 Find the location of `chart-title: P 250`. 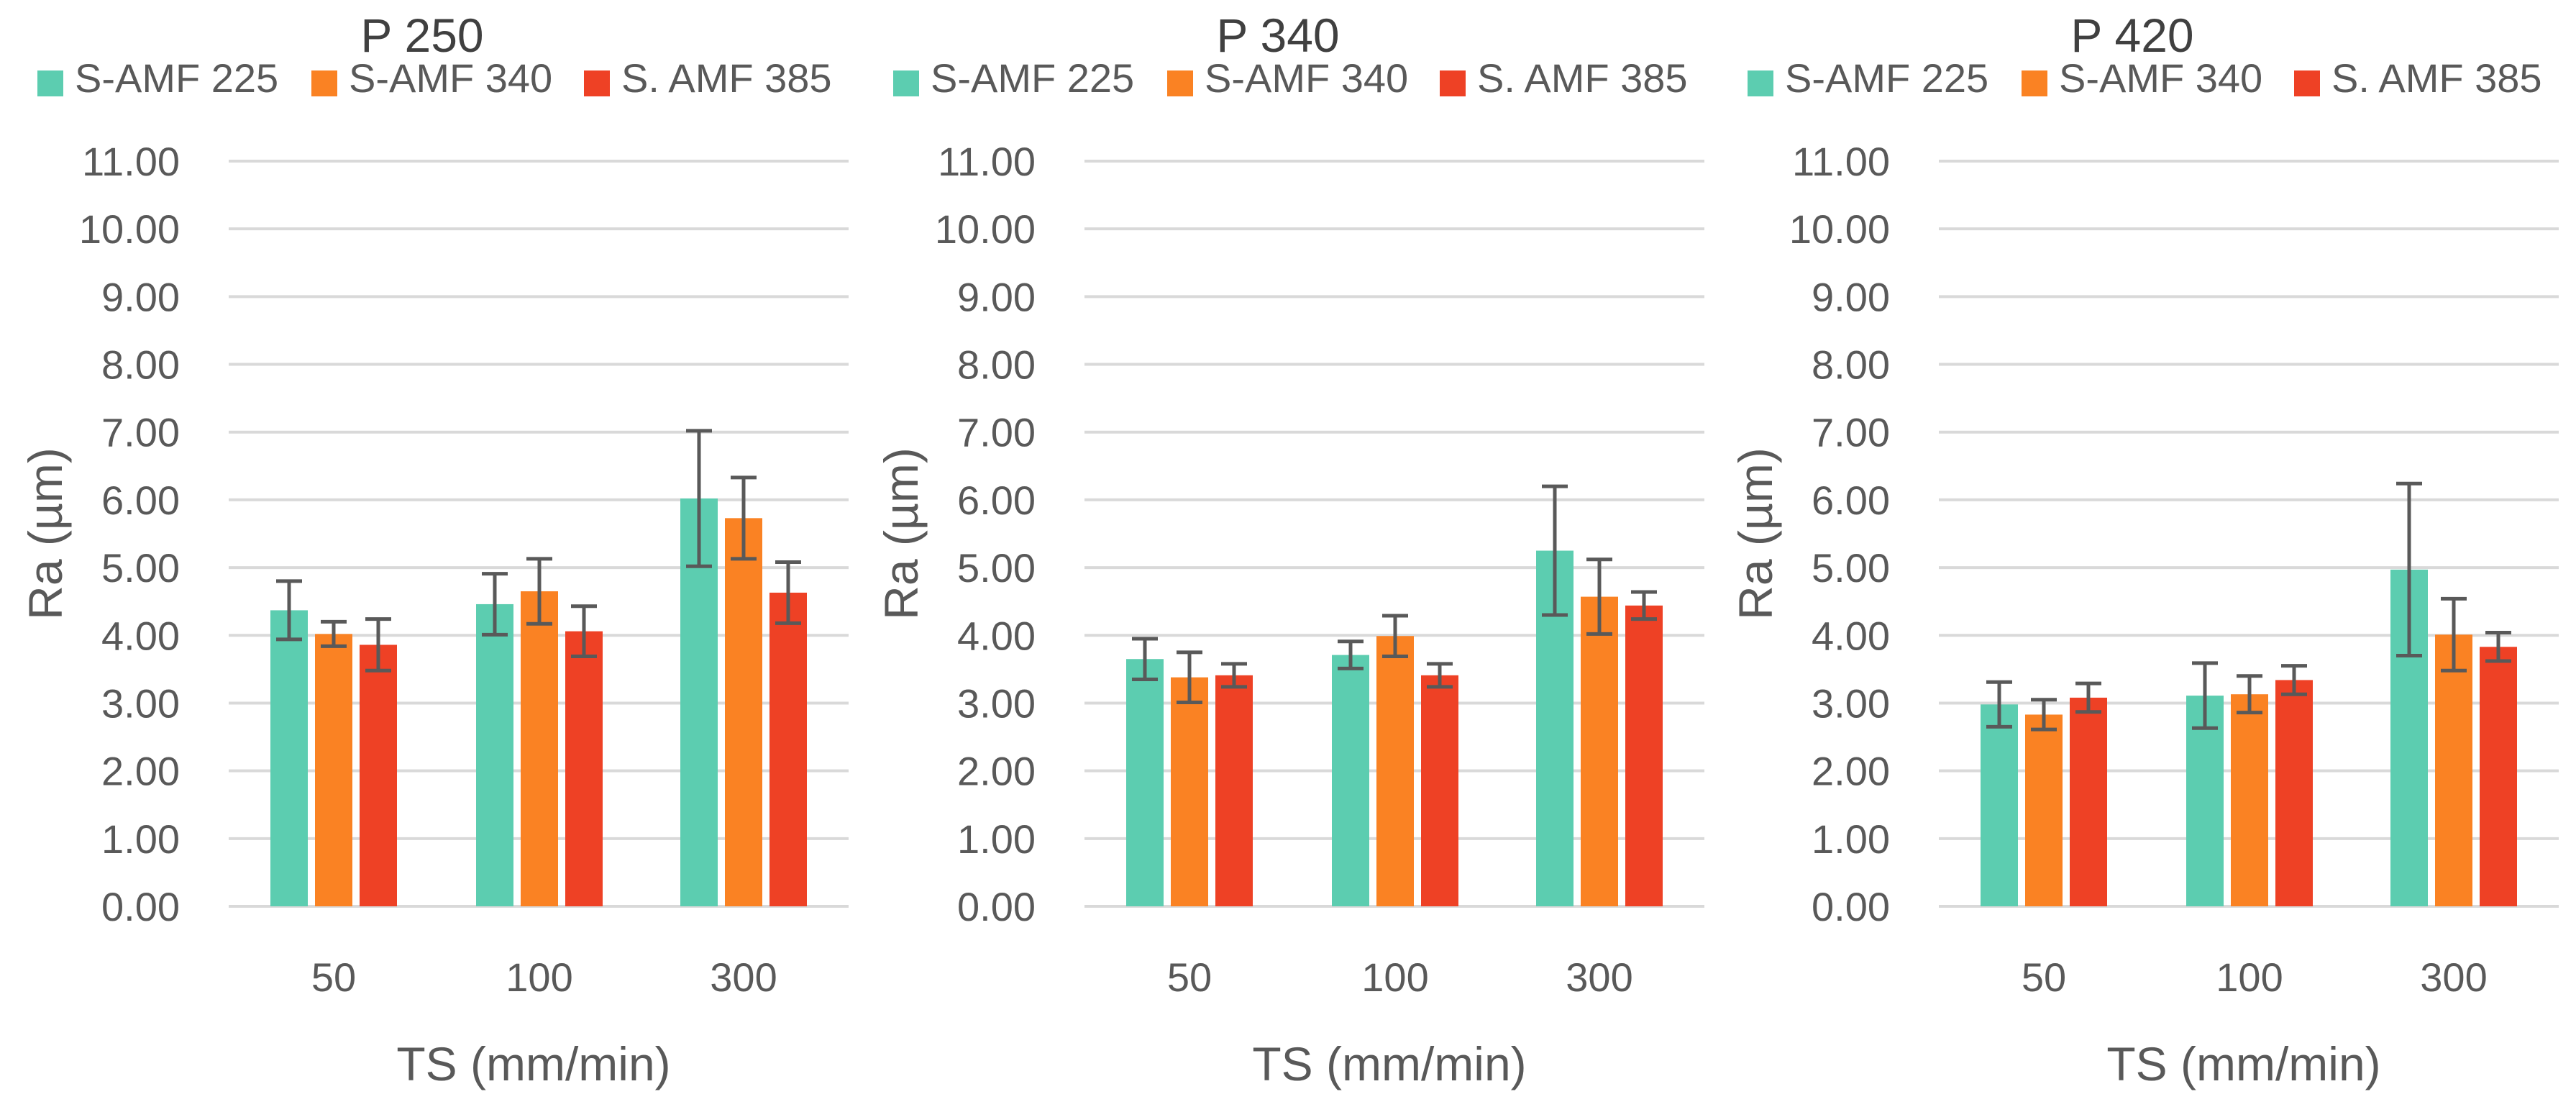

chart-title: P 250 is located at coordinates (421, 35).